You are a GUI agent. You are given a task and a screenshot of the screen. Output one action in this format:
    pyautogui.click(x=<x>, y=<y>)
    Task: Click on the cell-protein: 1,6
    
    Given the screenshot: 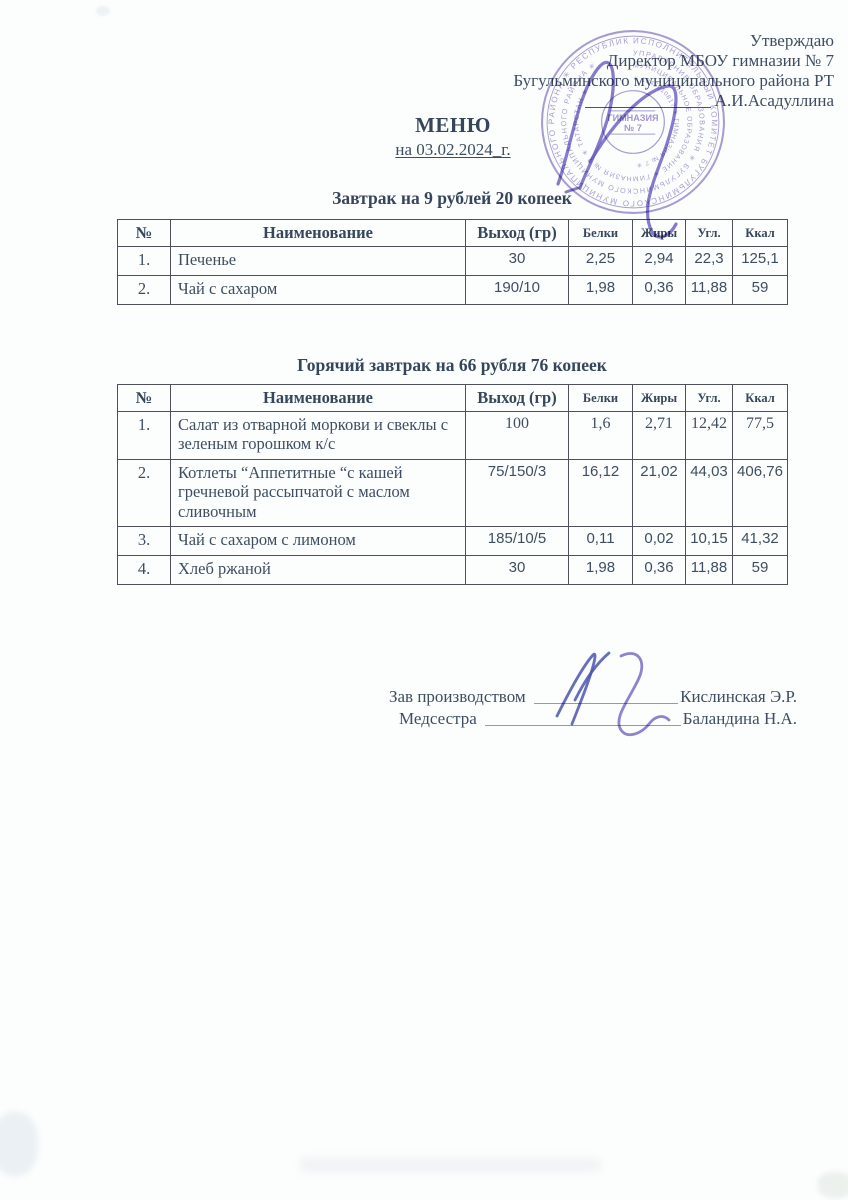 What is the action you would take?
    pyautogui.click(x=600, y=435)
    